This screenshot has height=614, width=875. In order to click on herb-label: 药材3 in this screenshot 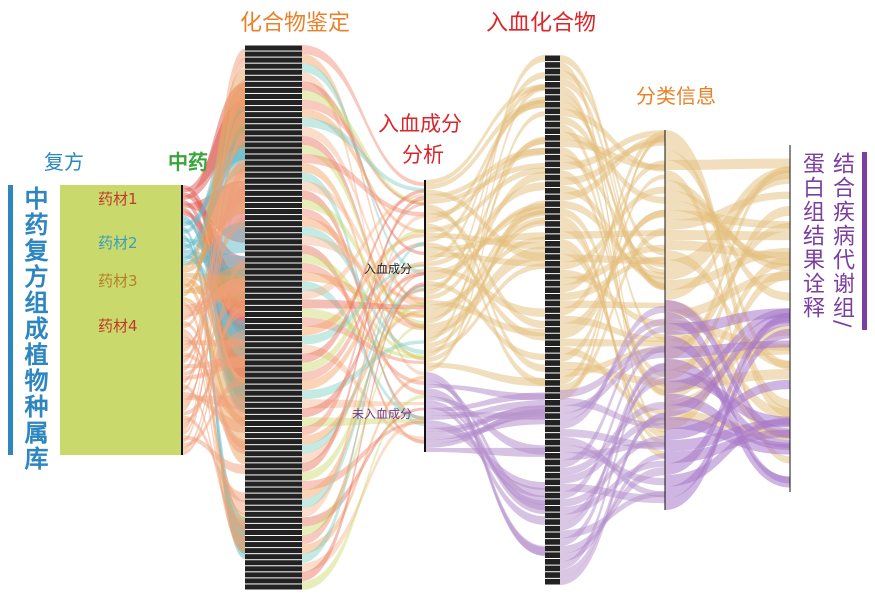, I will do `click(118, 281)`.